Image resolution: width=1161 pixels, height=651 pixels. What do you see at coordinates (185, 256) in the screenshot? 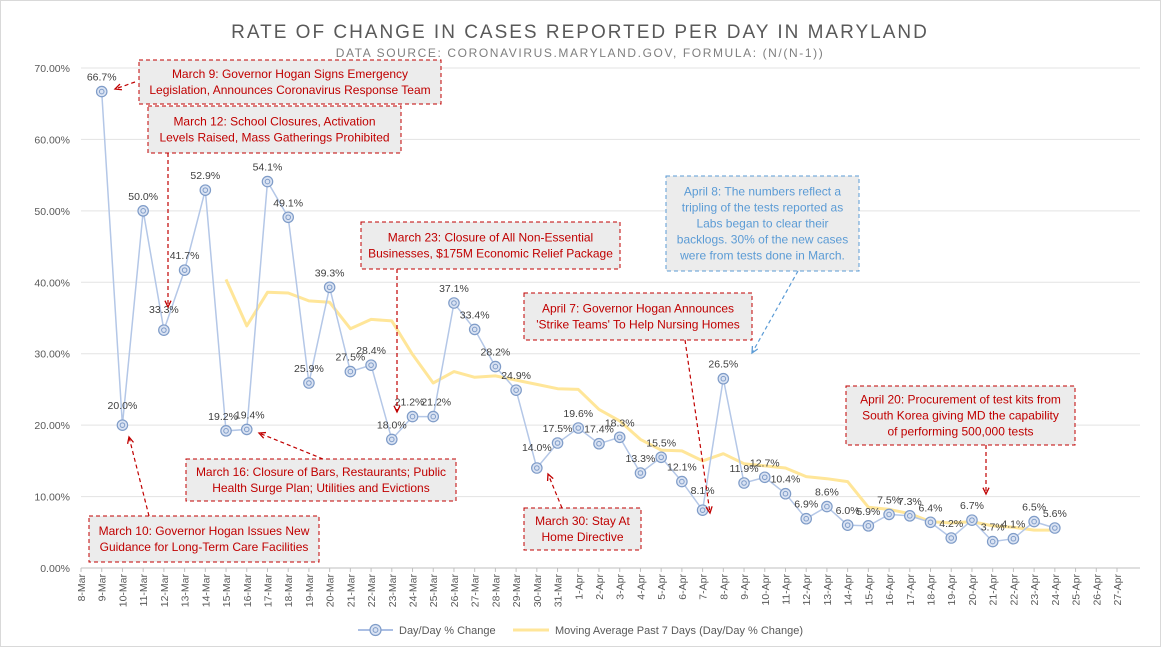
I see `data-label: 41.7%` at bounding box center [185, 256].